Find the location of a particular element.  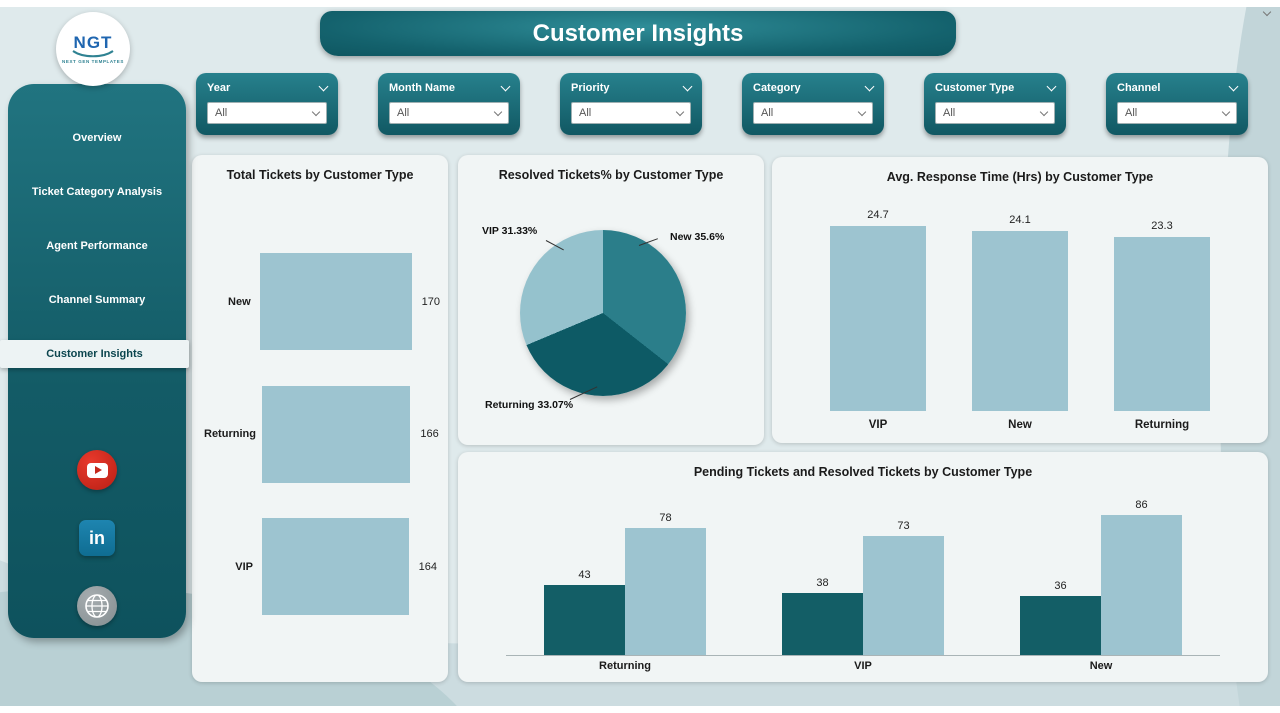

resolved-tickets-pie is located at coordinates (603, 313).